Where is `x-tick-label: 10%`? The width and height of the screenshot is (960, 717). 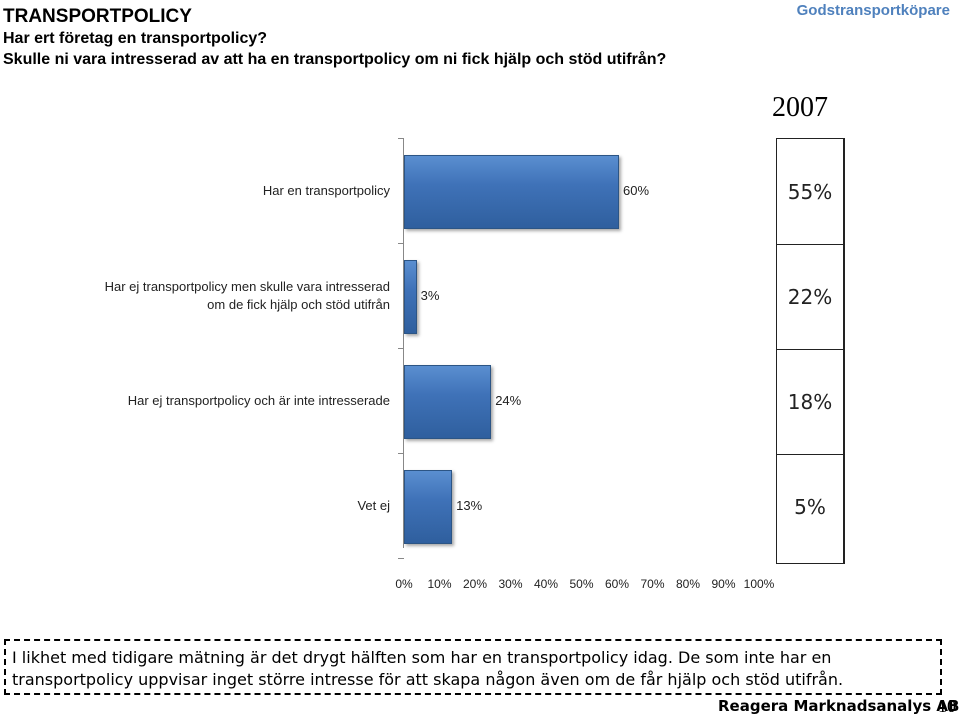 x-tick-label: 10% is located at coordinates (439, 584).